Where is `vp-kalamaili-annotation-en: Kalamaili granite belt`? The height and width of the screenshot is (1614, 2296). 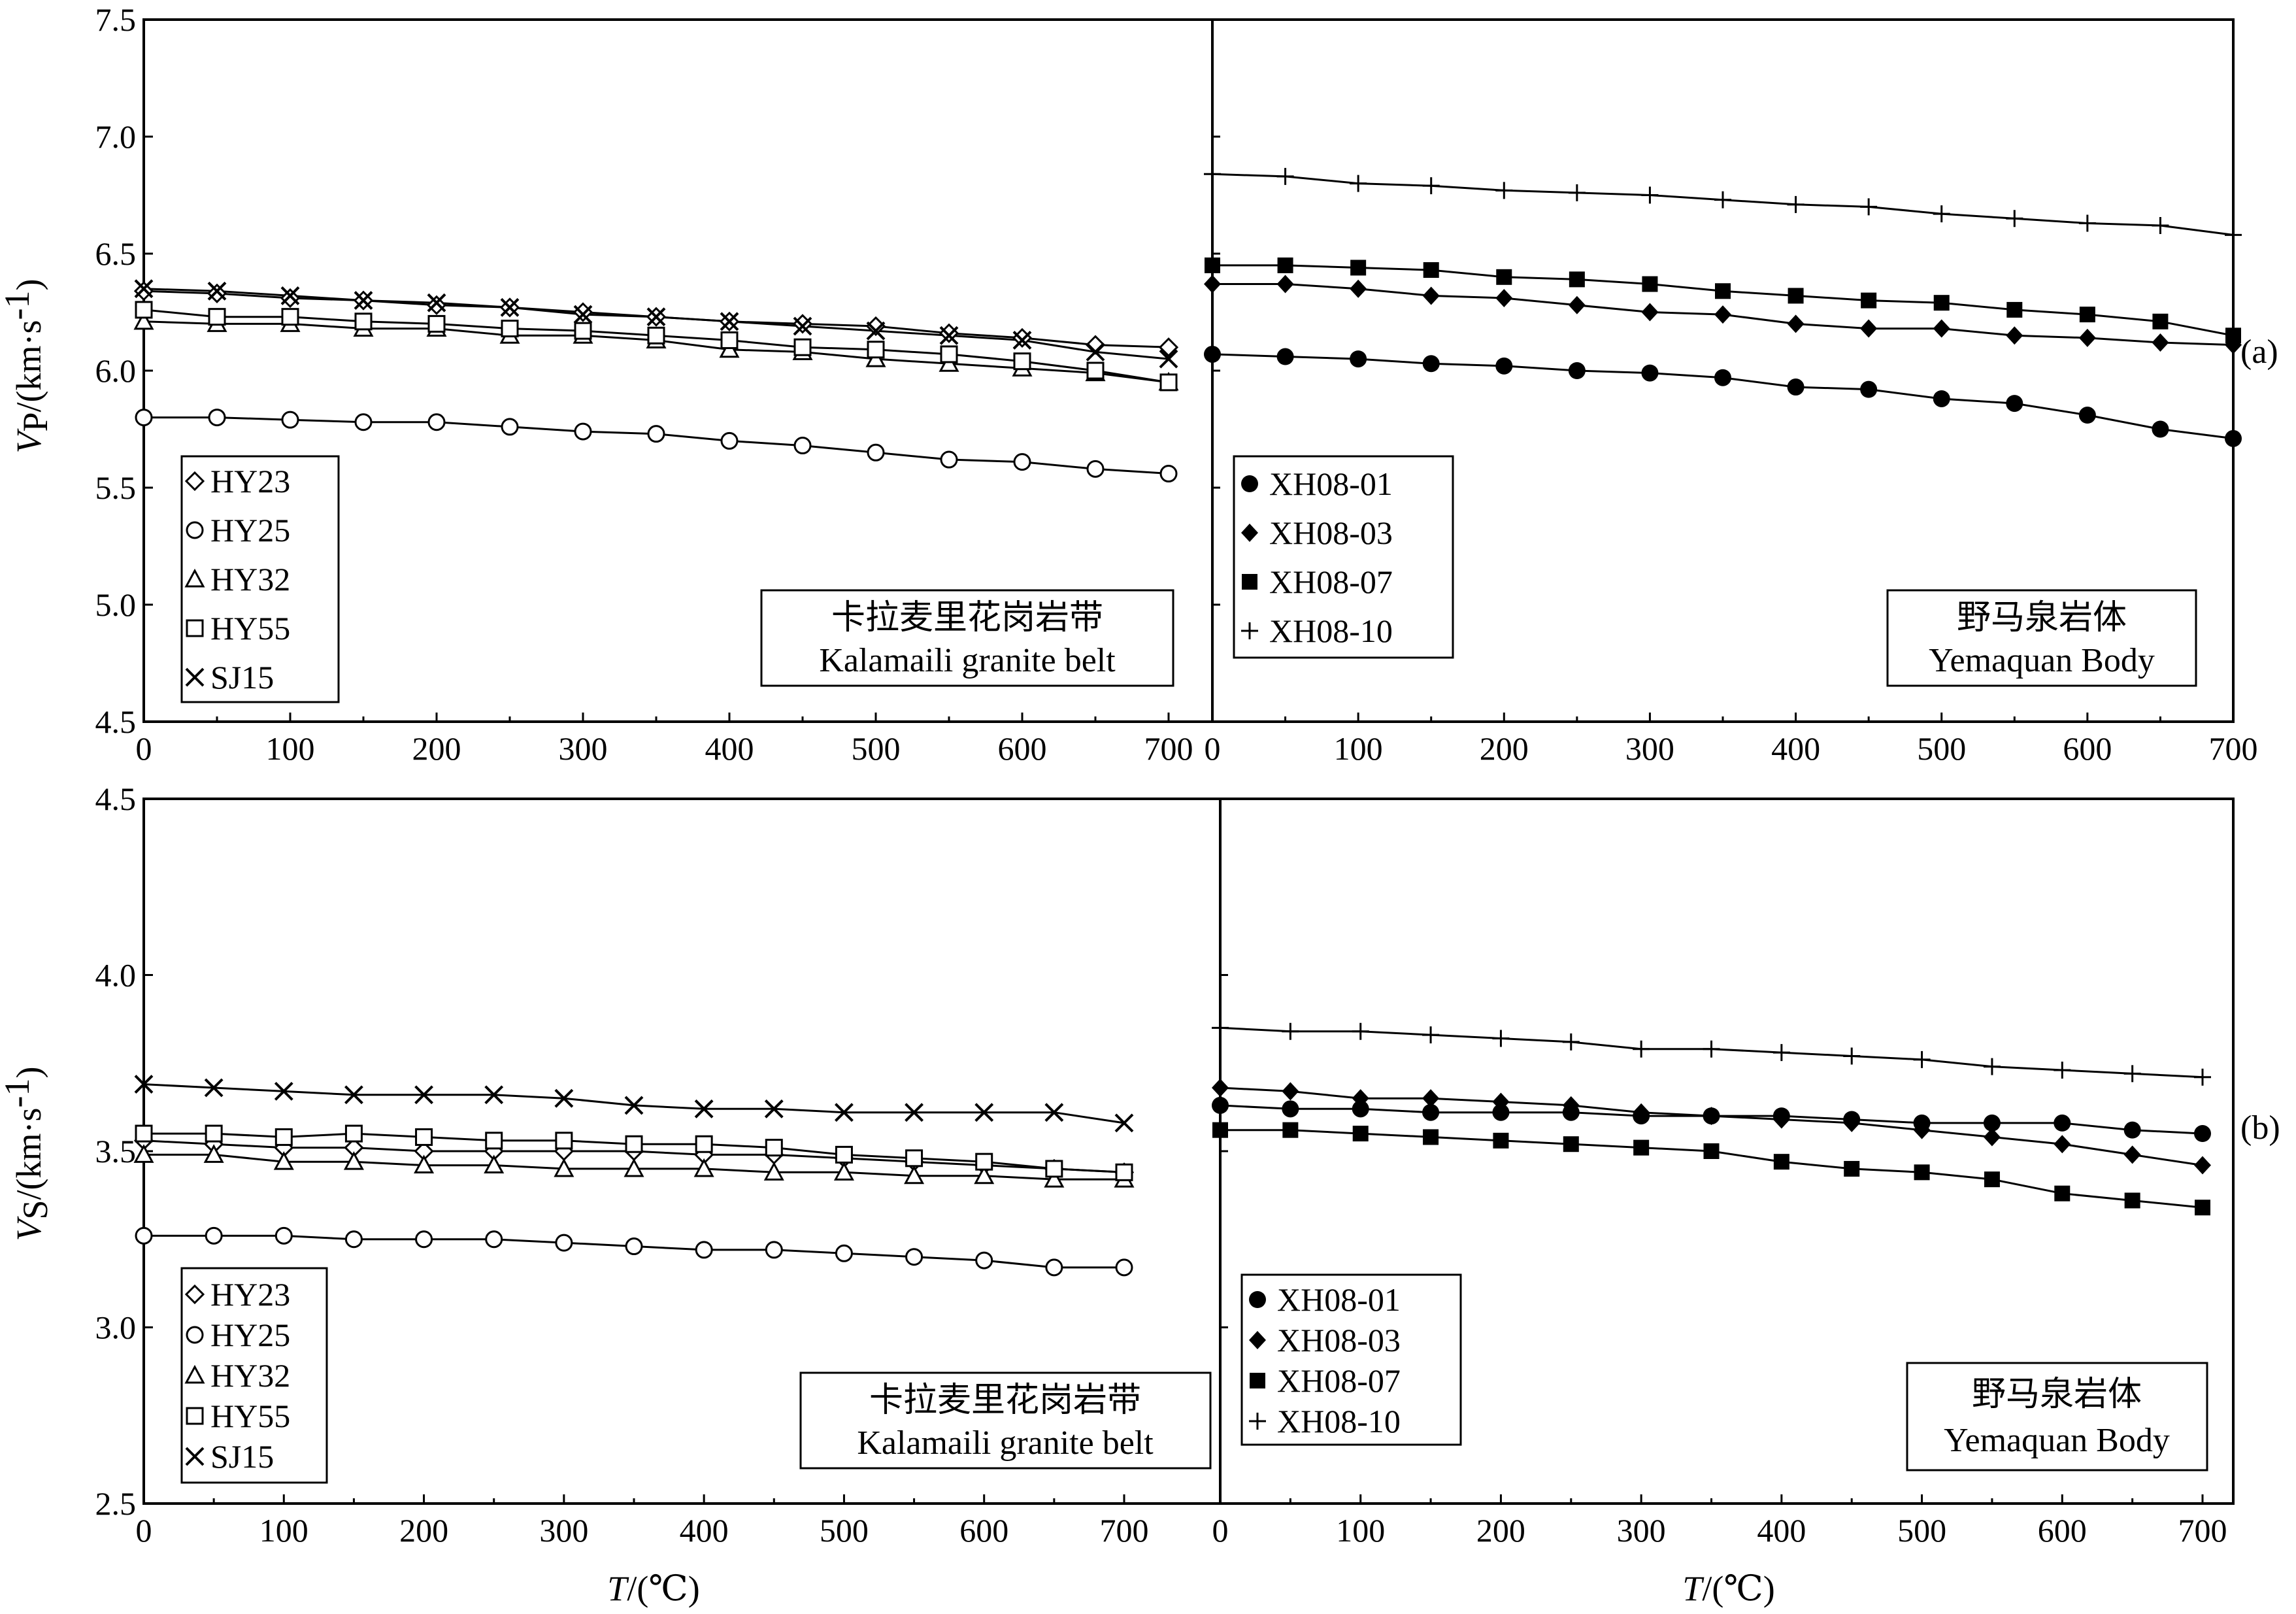
vp-kalamaili-annotation-en: Kalamaili granite belt is located at coordinates (967, 661).